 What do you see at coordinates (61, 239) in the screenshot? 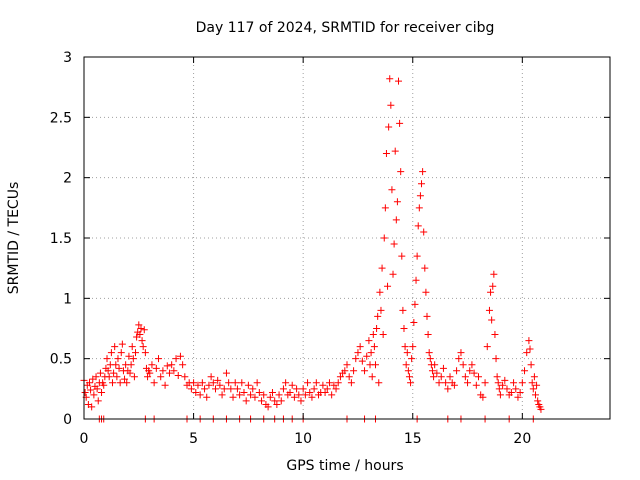
I see `y-tick-label: 1.5` at bounding box center [61, 239].